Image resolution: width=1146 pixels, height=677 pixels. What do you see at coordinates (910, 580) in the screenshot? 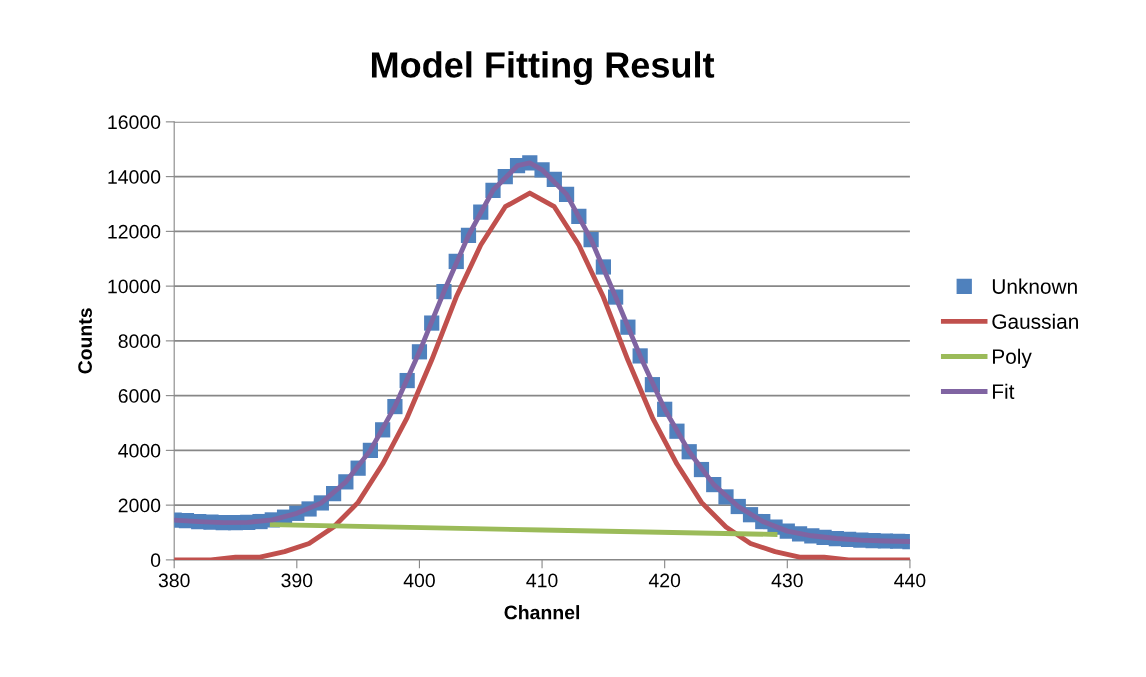
I see `x-tick-label: 440` at bounding box center [910, 580].